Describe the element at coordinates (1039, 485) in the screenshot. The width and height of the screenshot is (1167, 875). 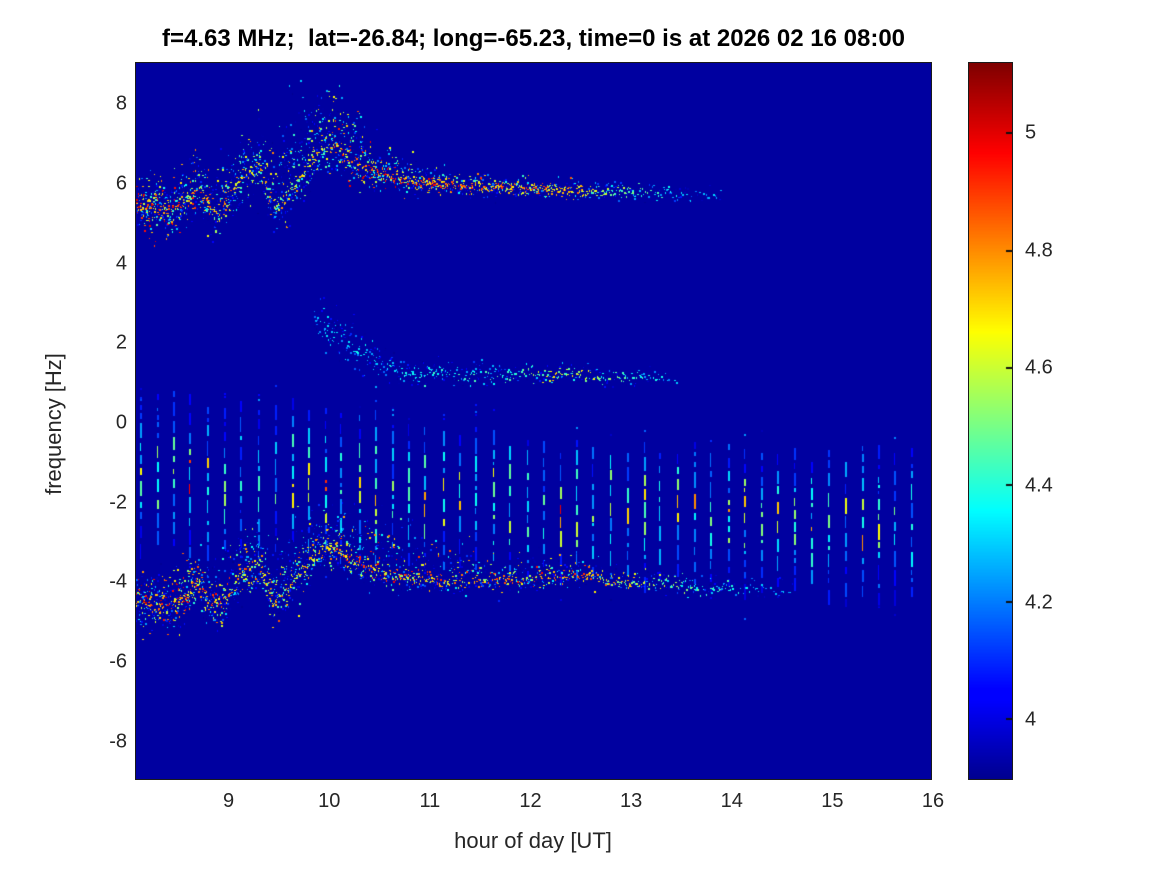
I see `colorbar-tick-label: 4.4` at that location.